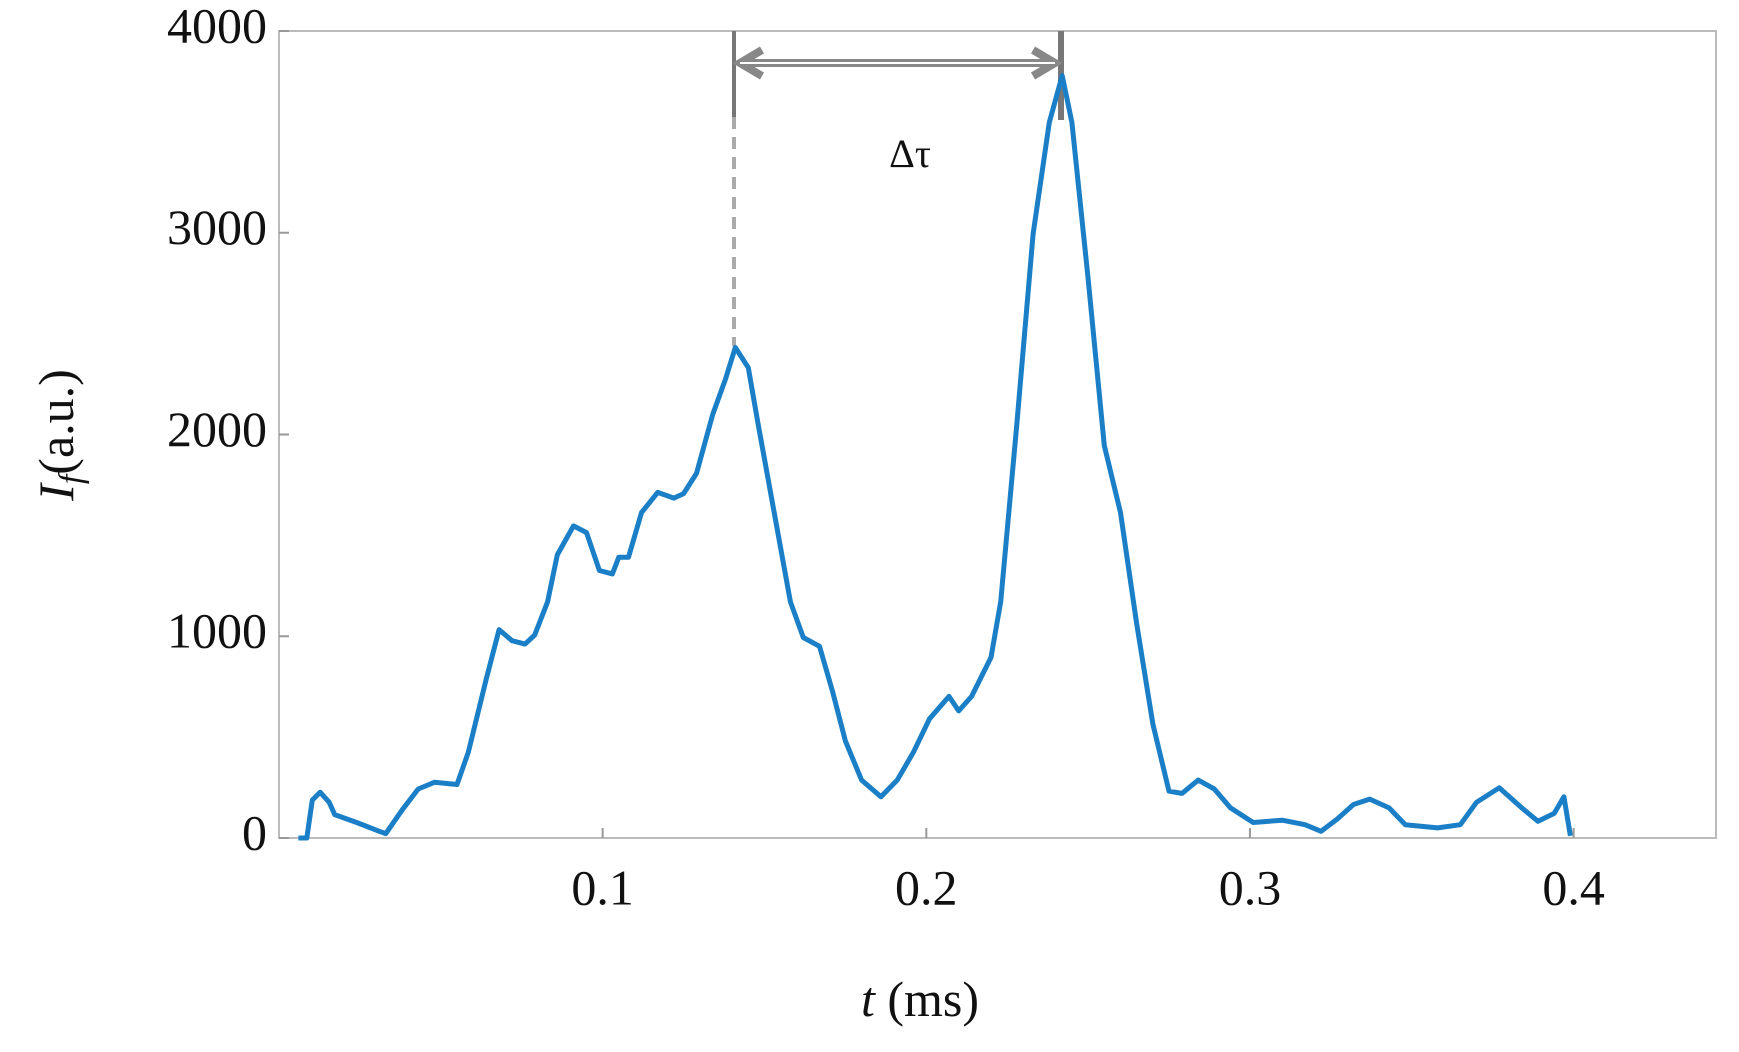 This screenshot has width=1739, height=1052. I want to click on y-symbol: I, so click(56, 492).